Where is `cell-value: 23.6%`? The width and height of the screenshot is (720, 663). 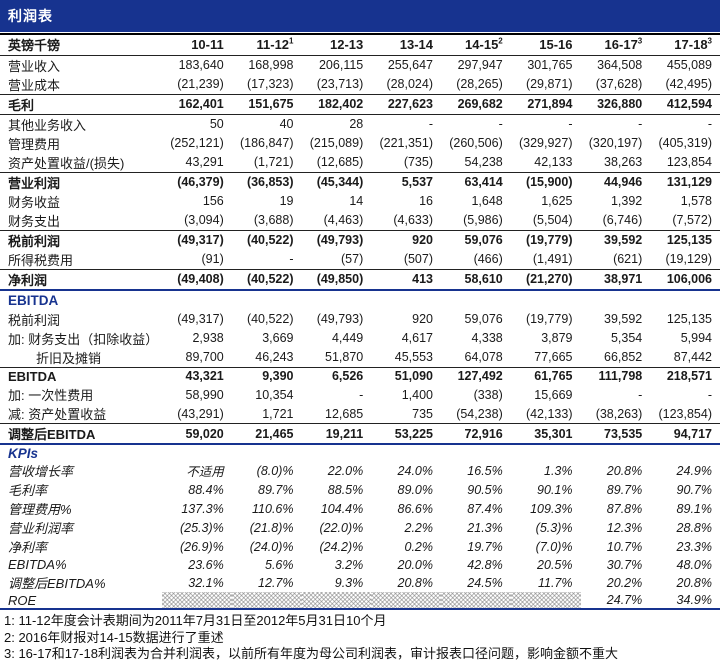
cell-value: 23.6% is located at coordinates (206, 564).